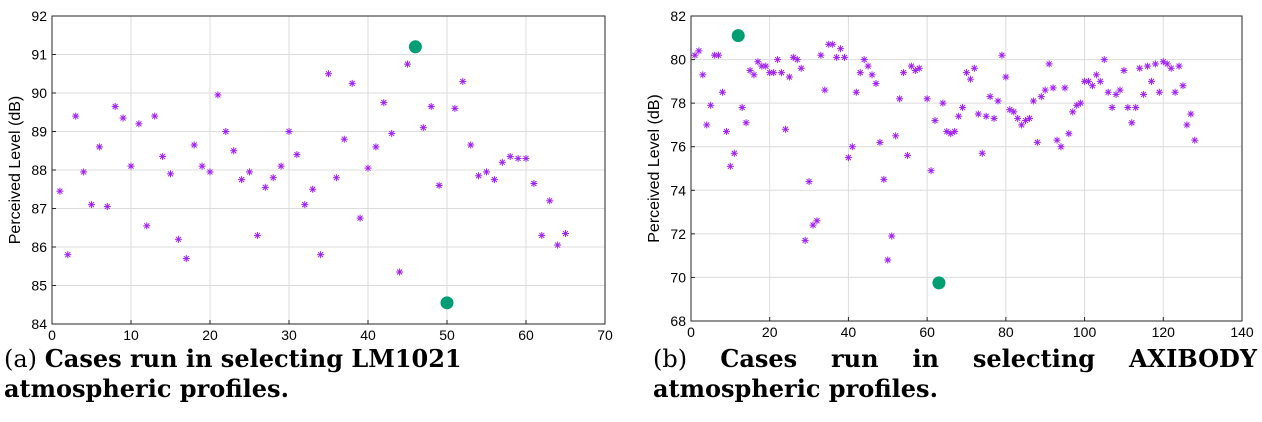  Describe the element at coordinates (210, 333) in the screenshot. I see `x-tick-label: 20` at that location.